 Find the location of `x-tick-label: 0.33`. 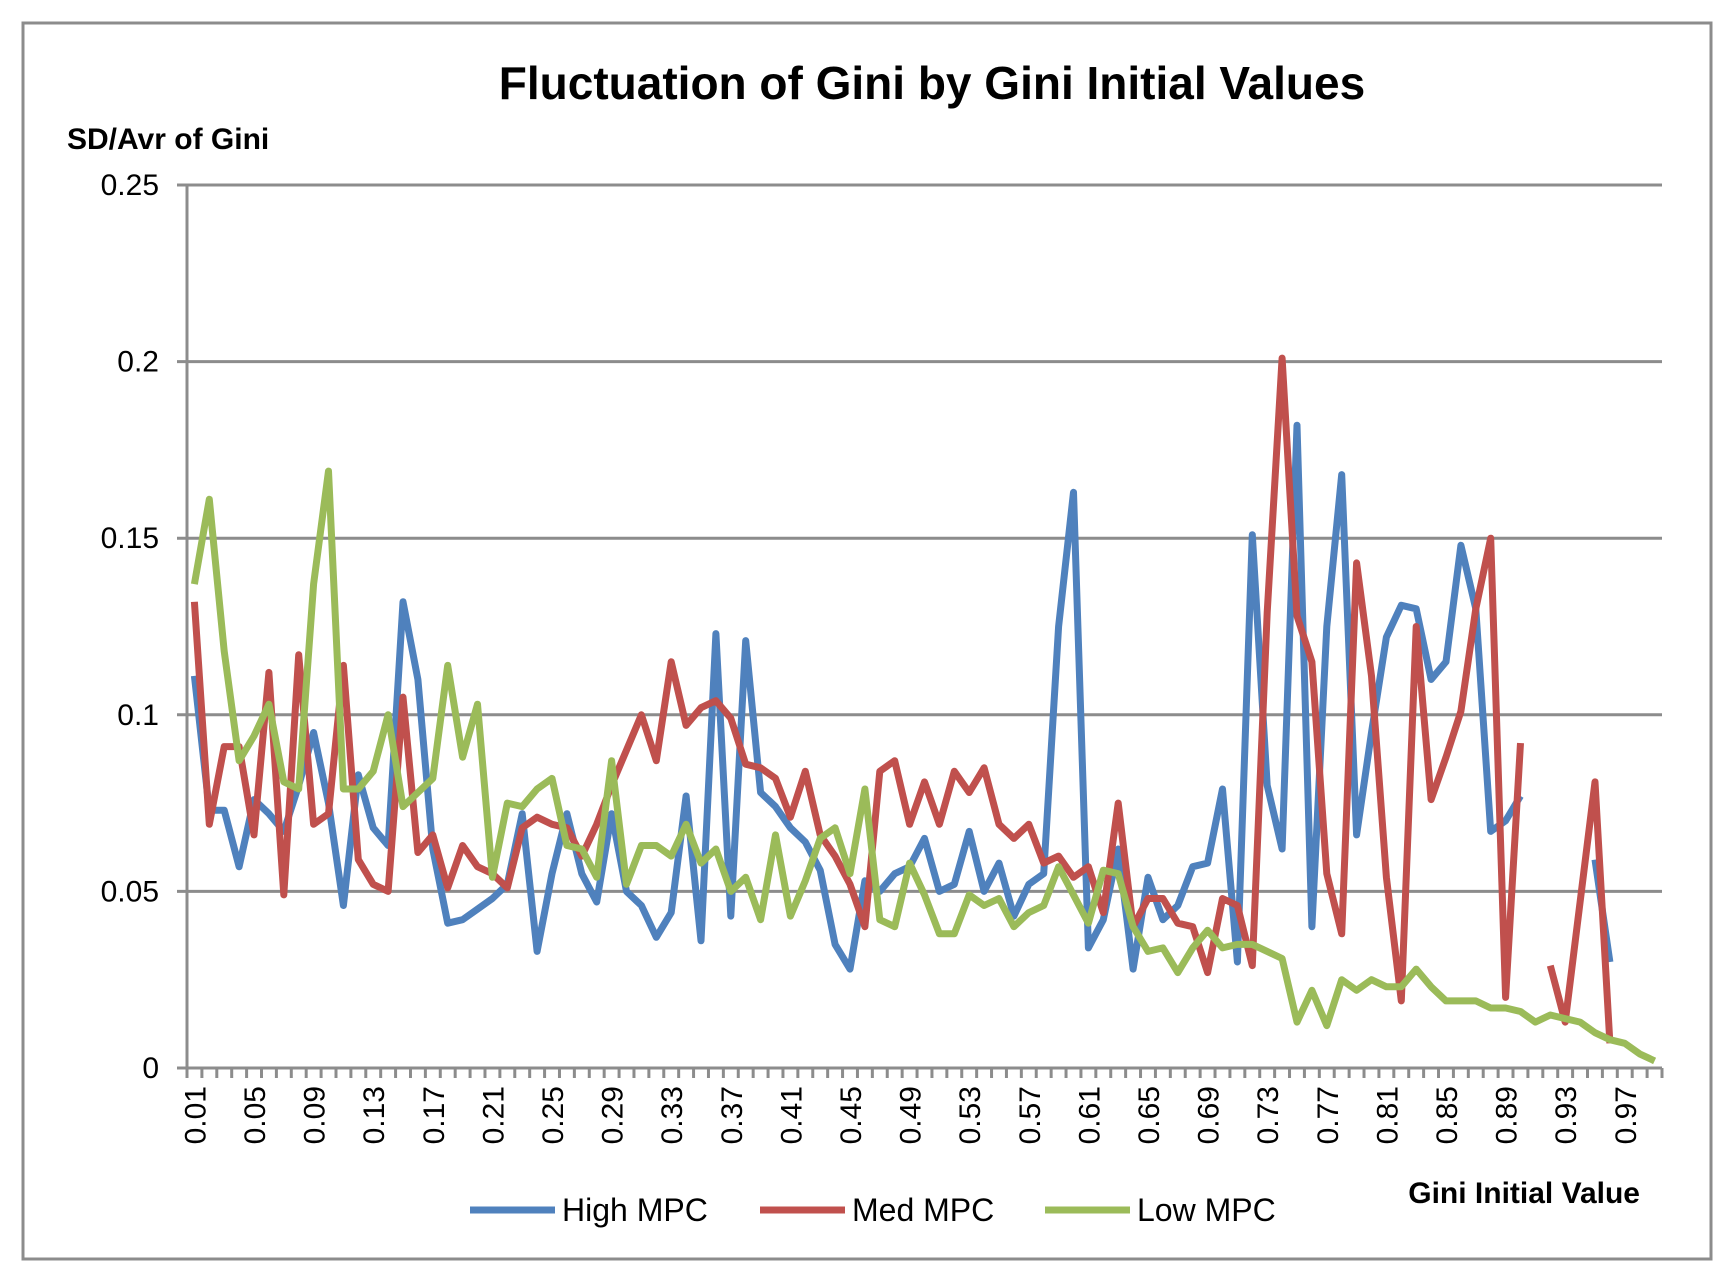

x-tick-label: 0.33 is located at coordinates (672, 1115).